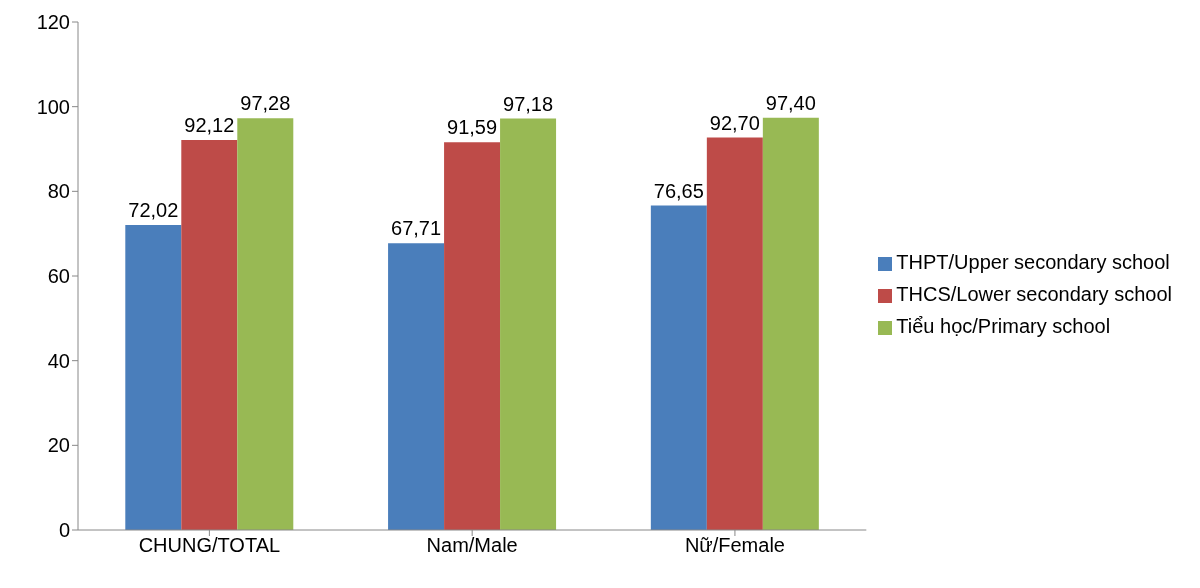 Image resolution: width=1200 pixels, height=588 pixels. What do you see at coordinates (678, 190) in the screenshot?
I see `data-label: 76,65` at bounding box center [678, 190].